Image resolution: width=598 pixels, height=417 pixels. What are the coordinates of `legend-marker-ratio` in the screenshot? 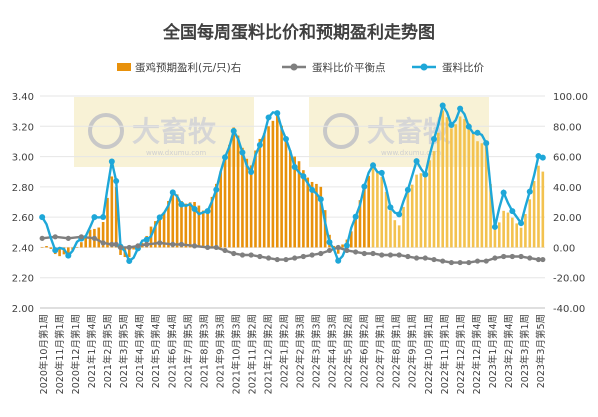 It's located at (424, 67).